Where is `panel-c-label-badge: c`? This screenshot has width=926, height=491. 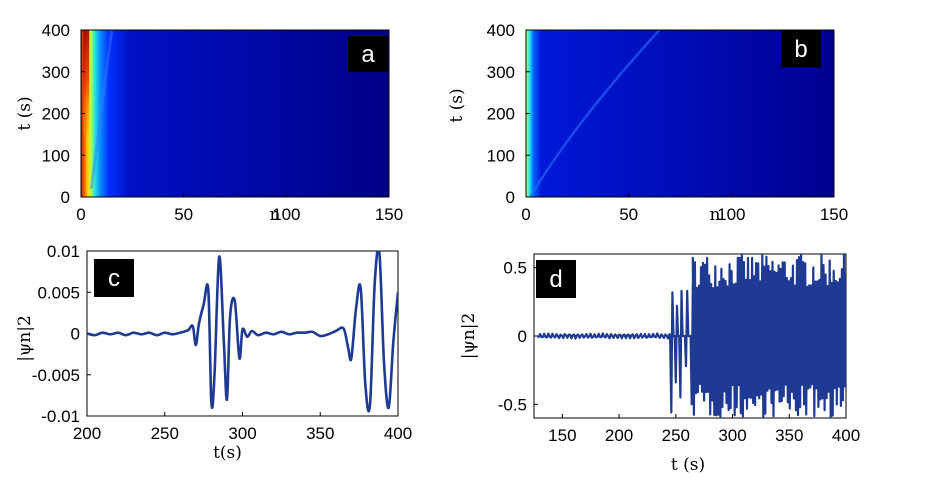
panel-c-label-badge: c is located at coordinates (114, 278).